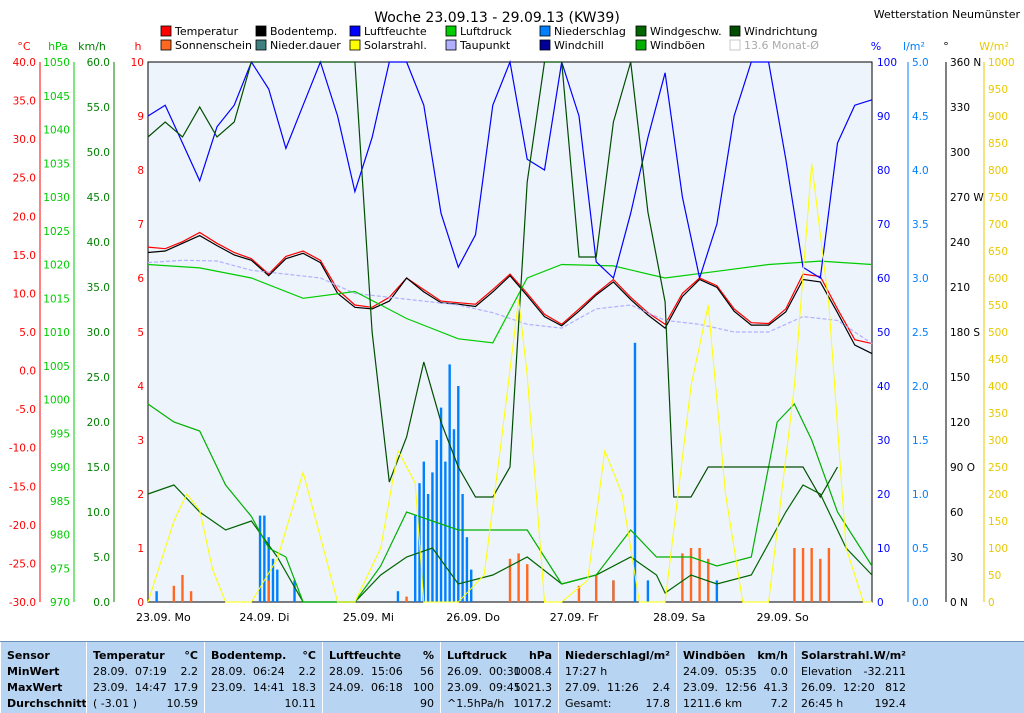 Image resolution: width=1024 pixels, height=713 pixels. I want to click on summary-cell-row: Elevation -32.211, so click(853, 672).